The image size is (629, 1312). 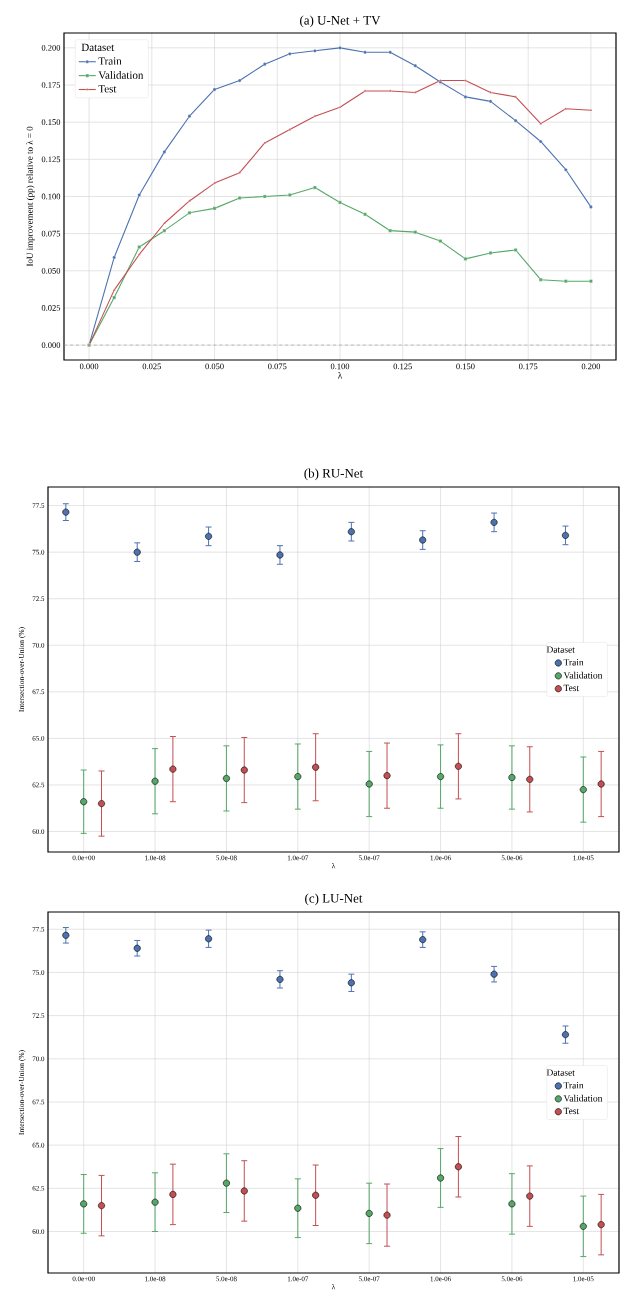 What do you see at coordinates (214, 366) in the screenshot?
I see `x-tick-label: 0.050` at bounding box center [214, 366].